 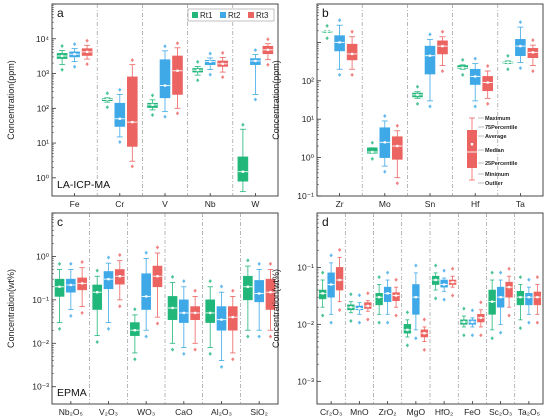 I want to click on key-label-25percentile: 25Percentile, so click(x=501, y=164).